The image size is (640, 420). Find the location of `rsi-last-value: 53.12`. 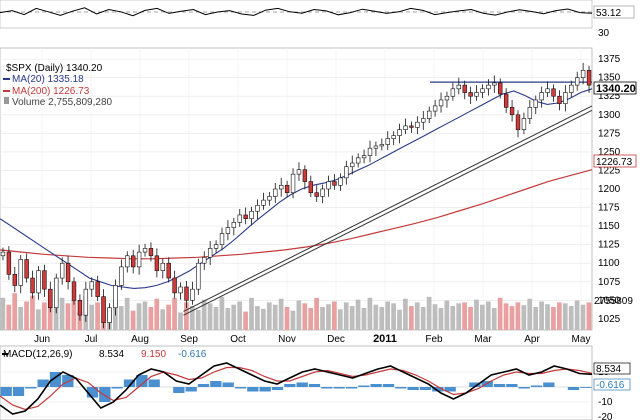

rsi-last-value: 53.12 is located at coordinates (608, 13).